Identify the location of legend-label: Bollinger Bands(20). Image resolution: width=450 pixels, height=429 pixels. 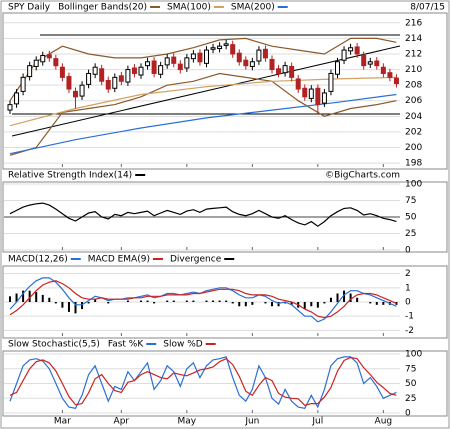
(102, 8).